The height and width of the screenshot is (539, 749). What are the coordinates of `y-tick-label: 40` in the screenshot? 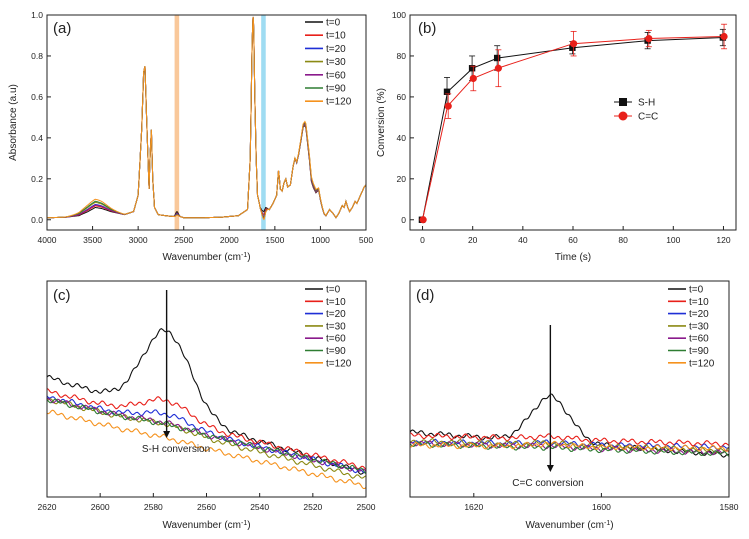 It's located at (402, 138).